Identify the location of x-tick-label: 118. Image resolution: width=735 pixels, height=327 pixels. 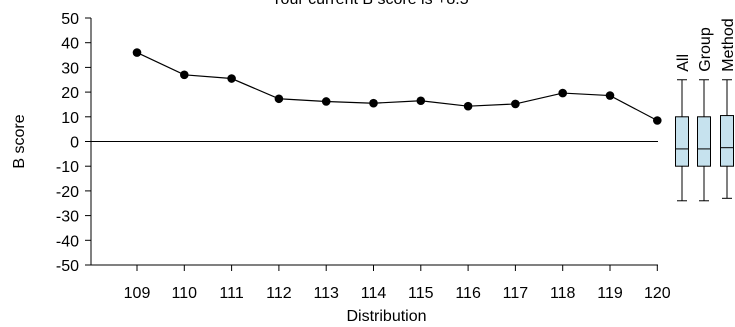
(563, 293).